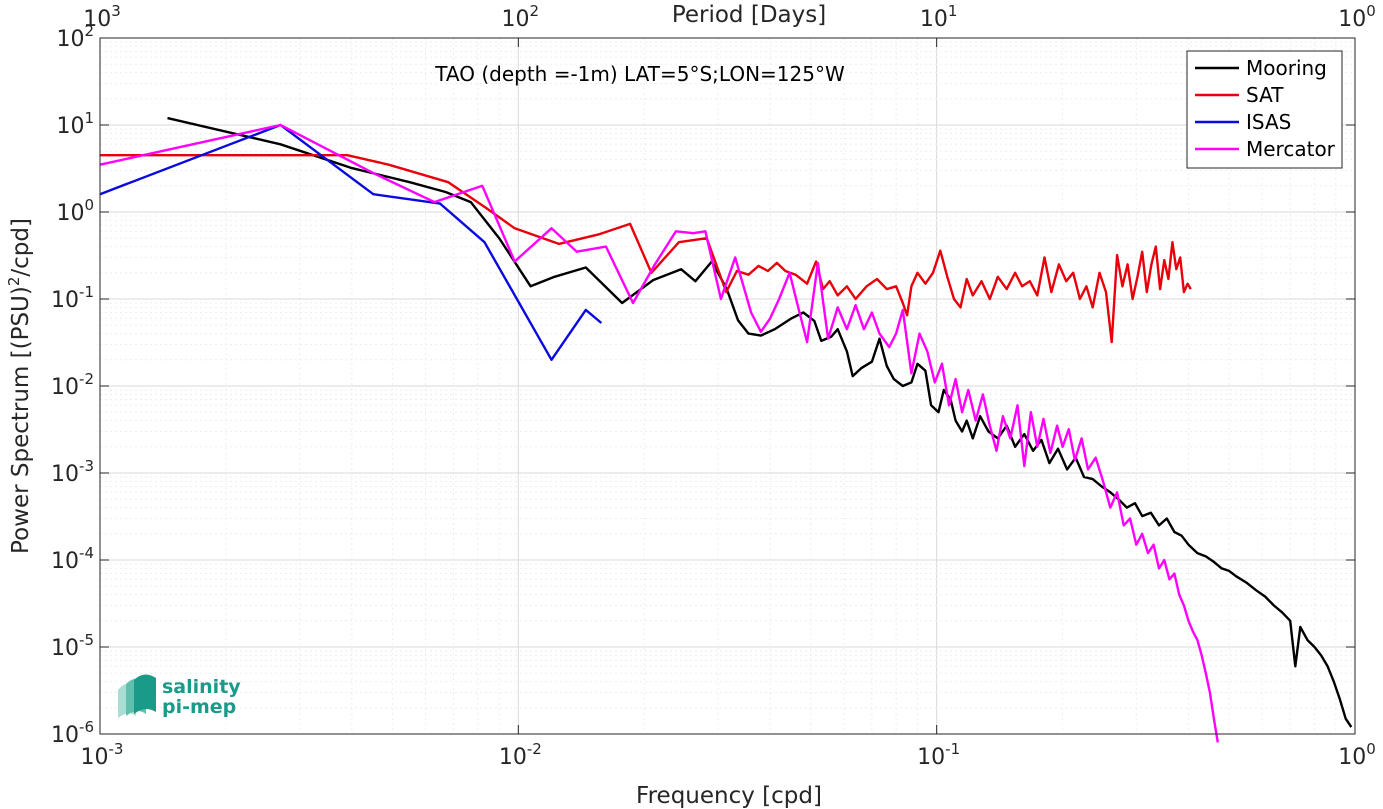 The image size is (1383, 809). Describe the element at coordinates (521, 17) in the screenshot. I see `top-tick-label: 10²` at that location.